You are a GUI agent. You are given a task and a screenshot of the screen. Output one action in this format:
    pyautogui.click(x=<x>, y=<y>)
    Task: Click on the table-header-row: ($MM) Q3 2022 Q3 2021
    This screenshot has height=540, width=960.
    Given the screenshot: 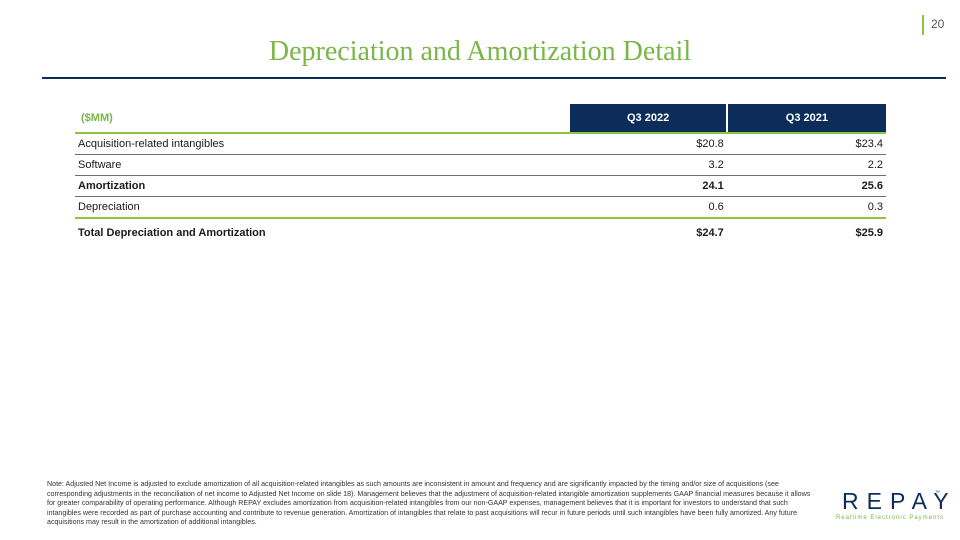 What is the action you would take?
    pyautogui.click(x=480, y=119)
    